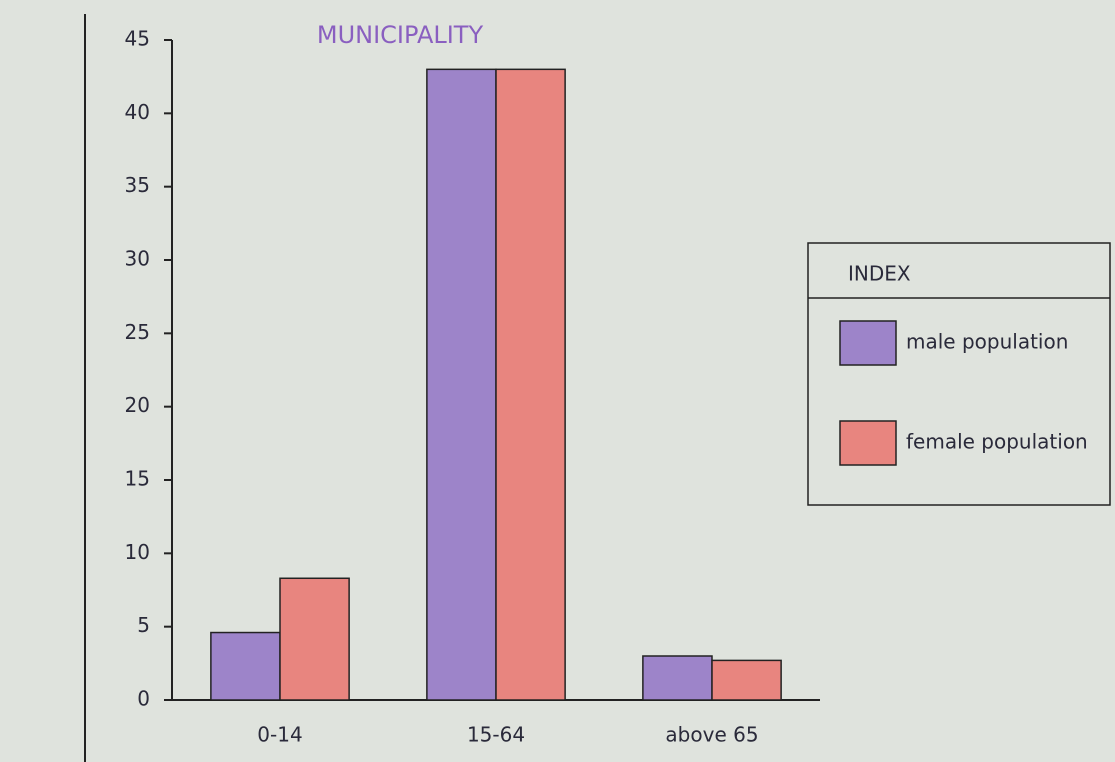 The image size is (1115, 762). Describe the element at coordinates (137, 552) in the screenshot. I see `y-tick-label: 10` at that location.